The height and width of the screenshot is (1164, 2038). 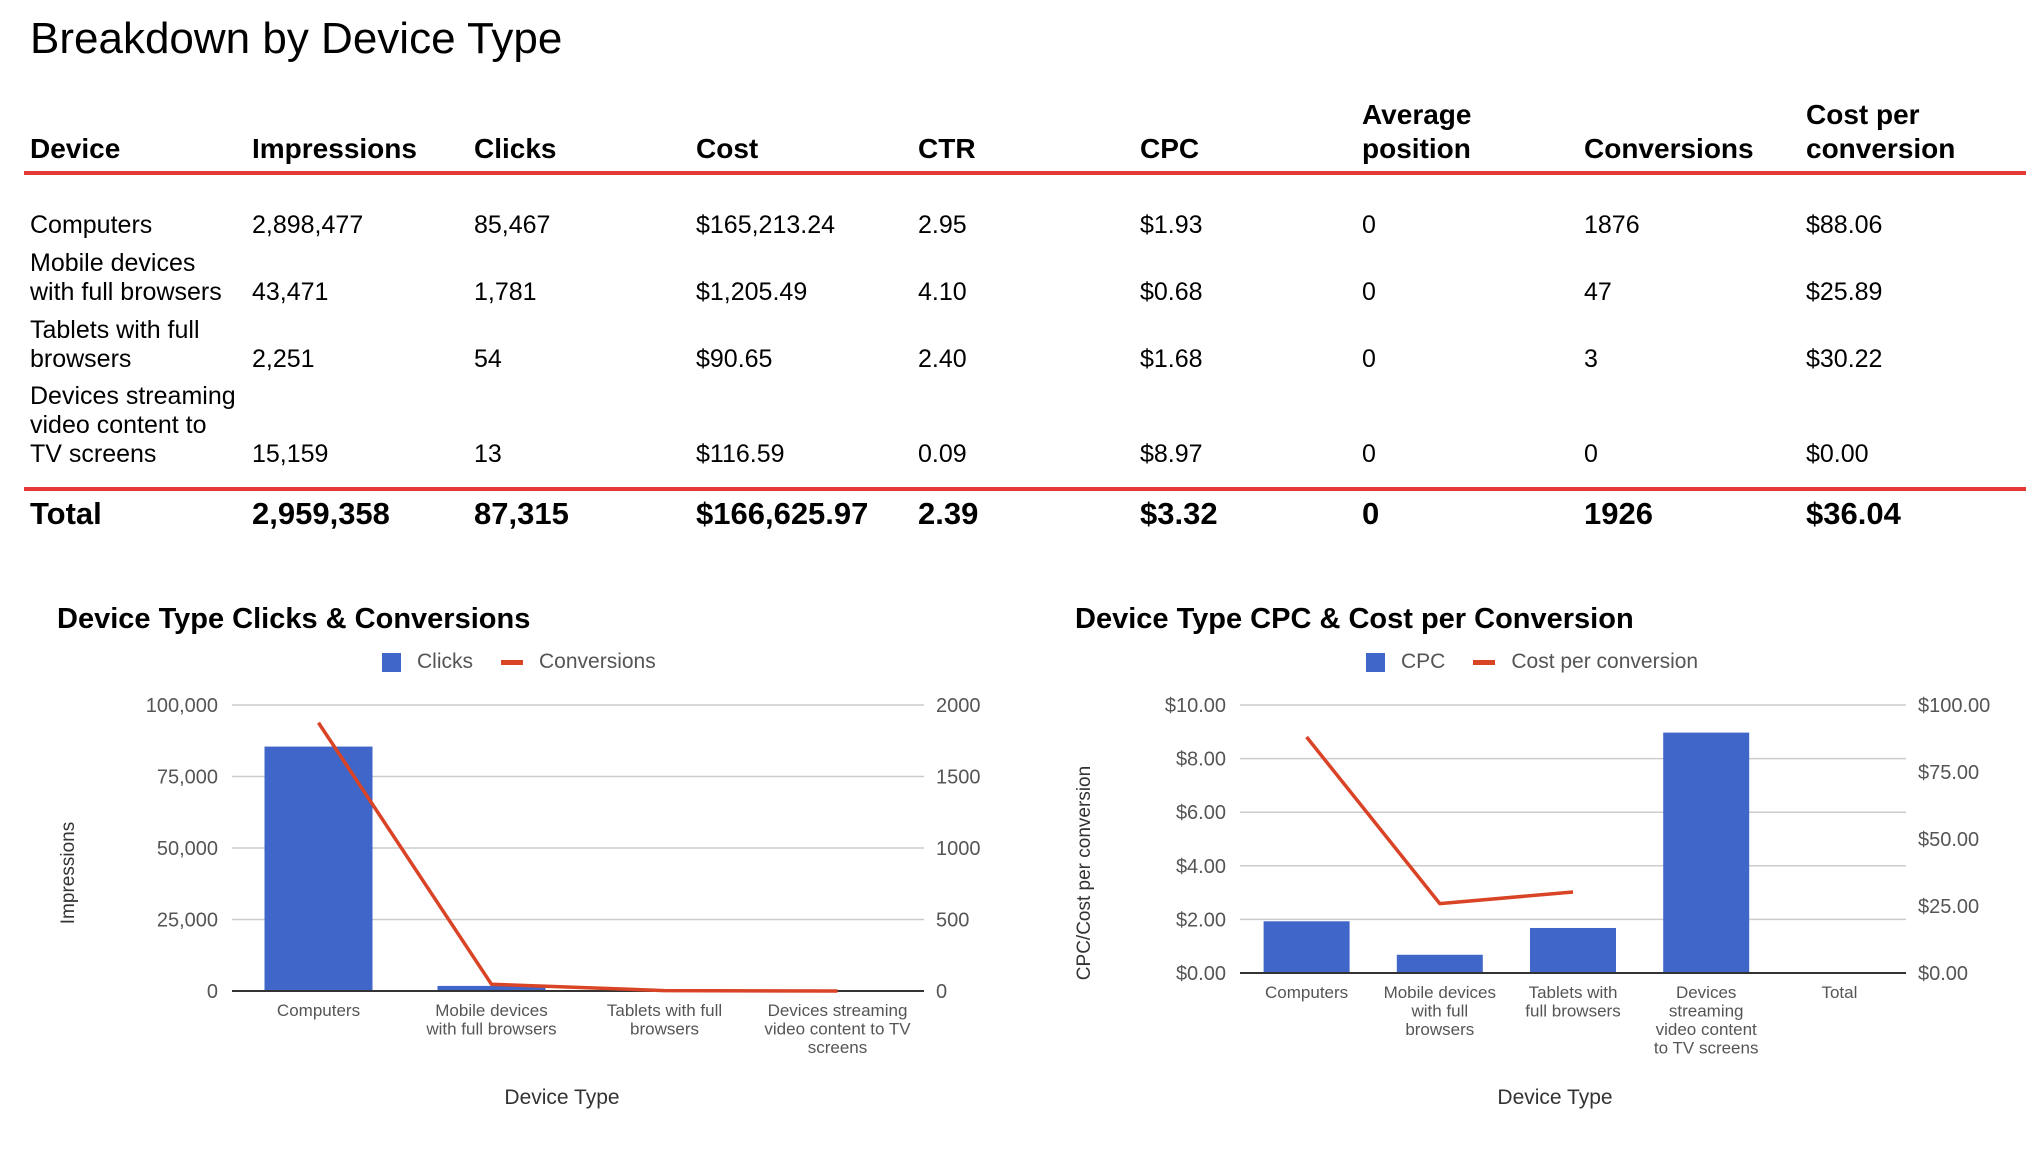 What do you see at coordinates (187, 921) in the screenshot?
I see `left-tick-label: 25,000` at bounding box center [187, 921].